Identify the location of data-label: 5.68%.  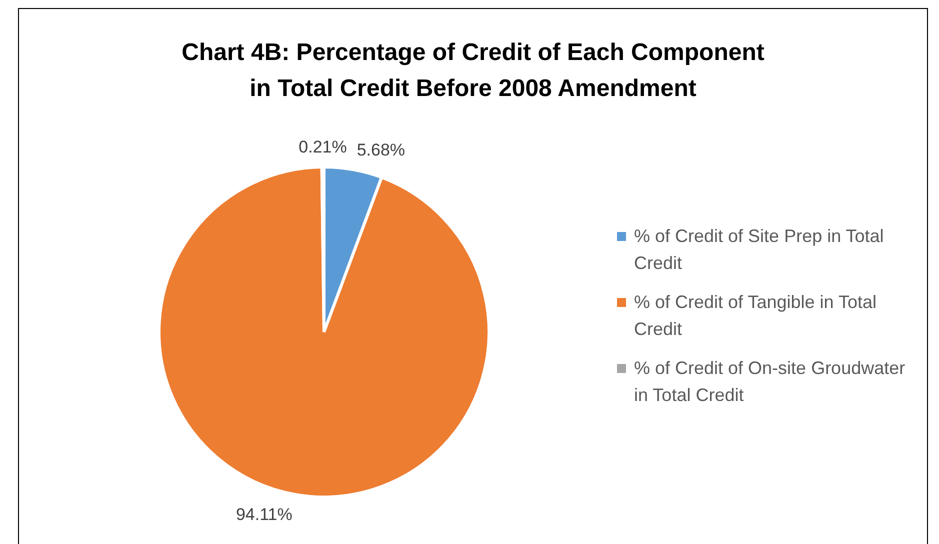
(381, 150).